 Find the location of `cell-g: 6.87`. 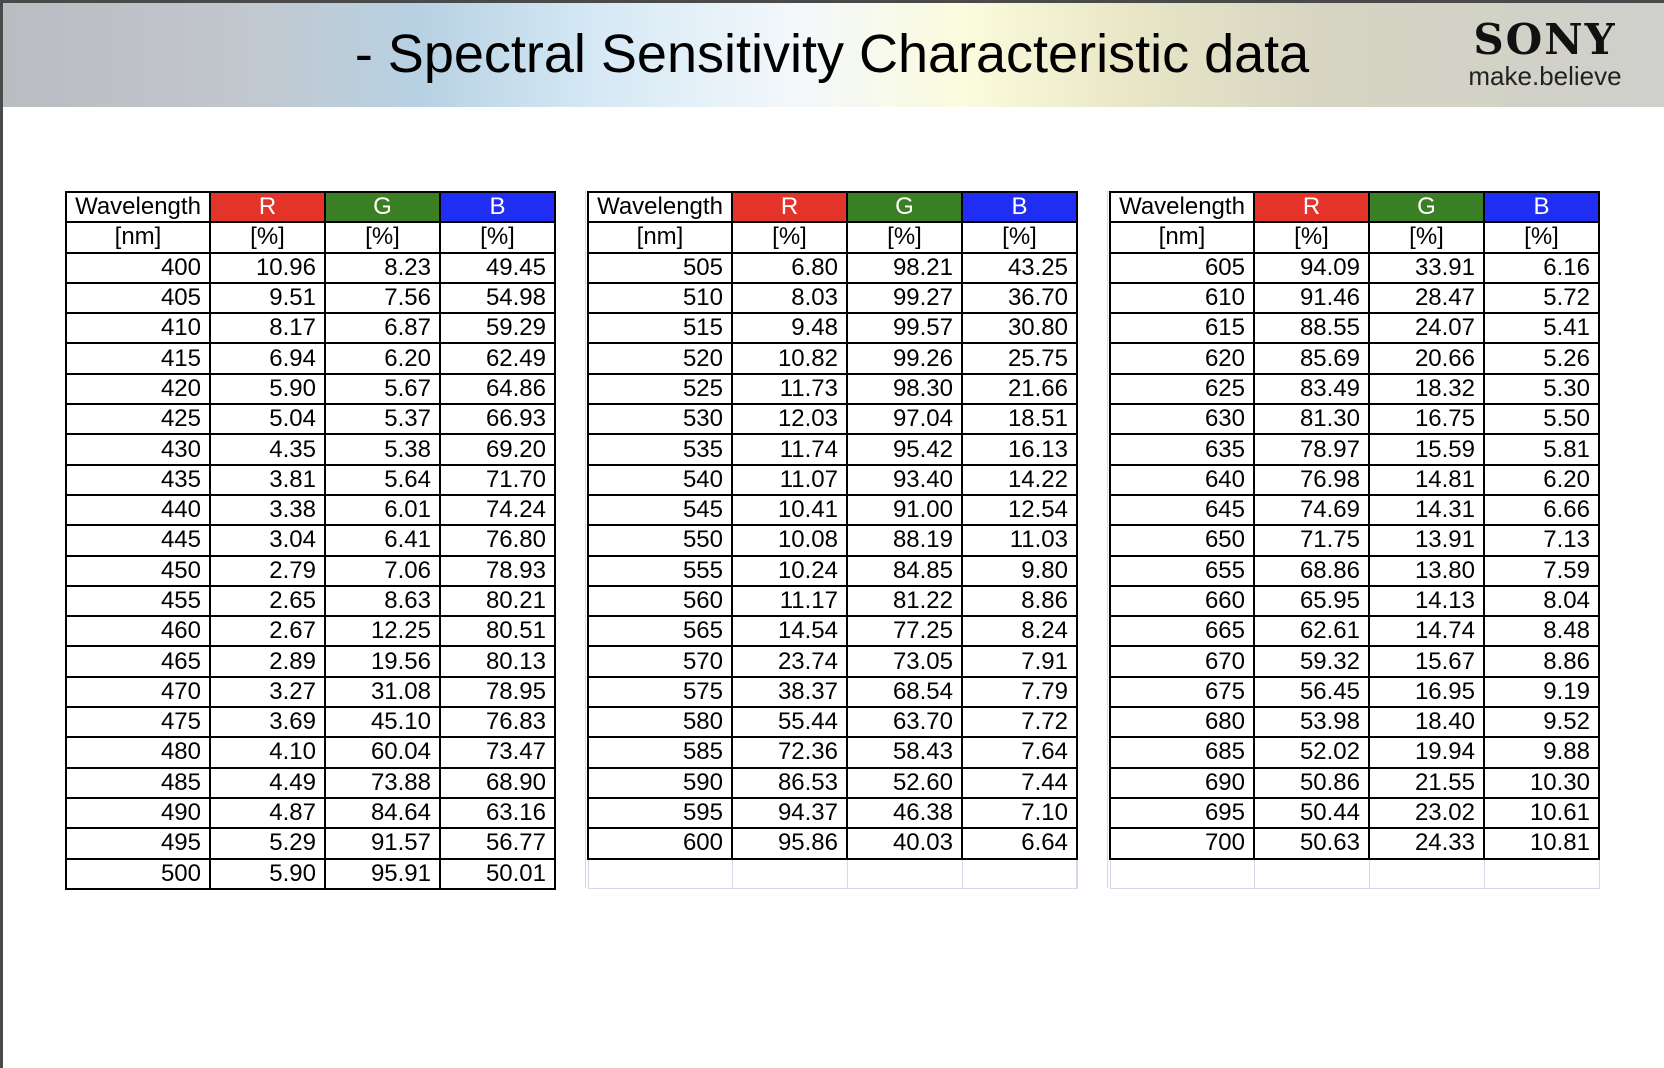

cell-g: 6.87 is located at coordinates (382, 328).